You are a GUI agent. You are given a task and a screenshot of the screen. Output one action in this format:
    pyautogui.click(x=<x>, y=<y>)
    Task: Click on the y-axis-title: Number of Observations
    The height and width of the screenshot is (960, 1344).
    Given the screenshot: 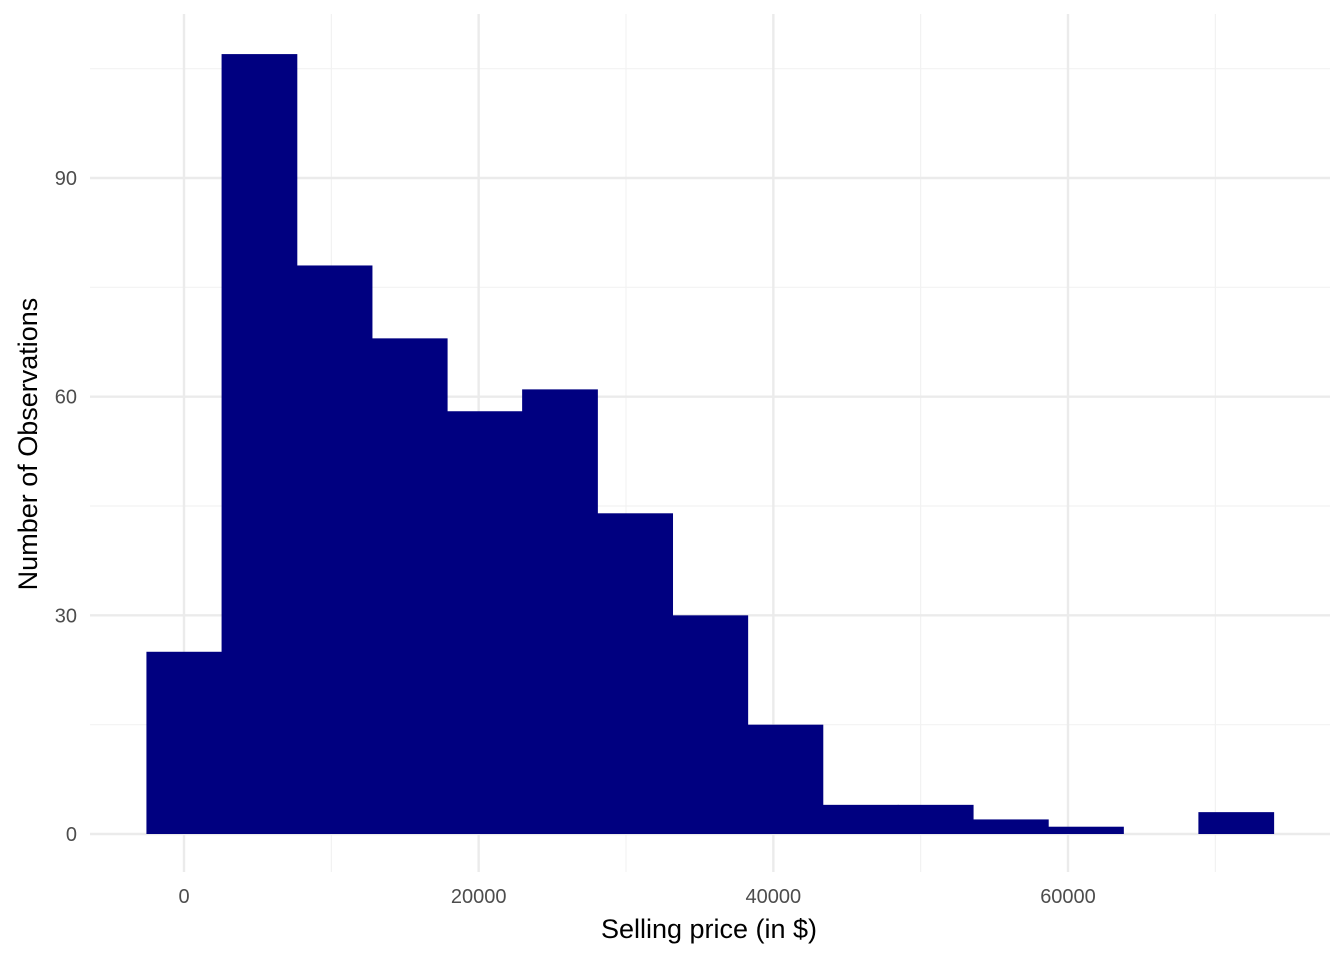 What is the action you would take?
    pyautogui.click(x=28, y=444)
    